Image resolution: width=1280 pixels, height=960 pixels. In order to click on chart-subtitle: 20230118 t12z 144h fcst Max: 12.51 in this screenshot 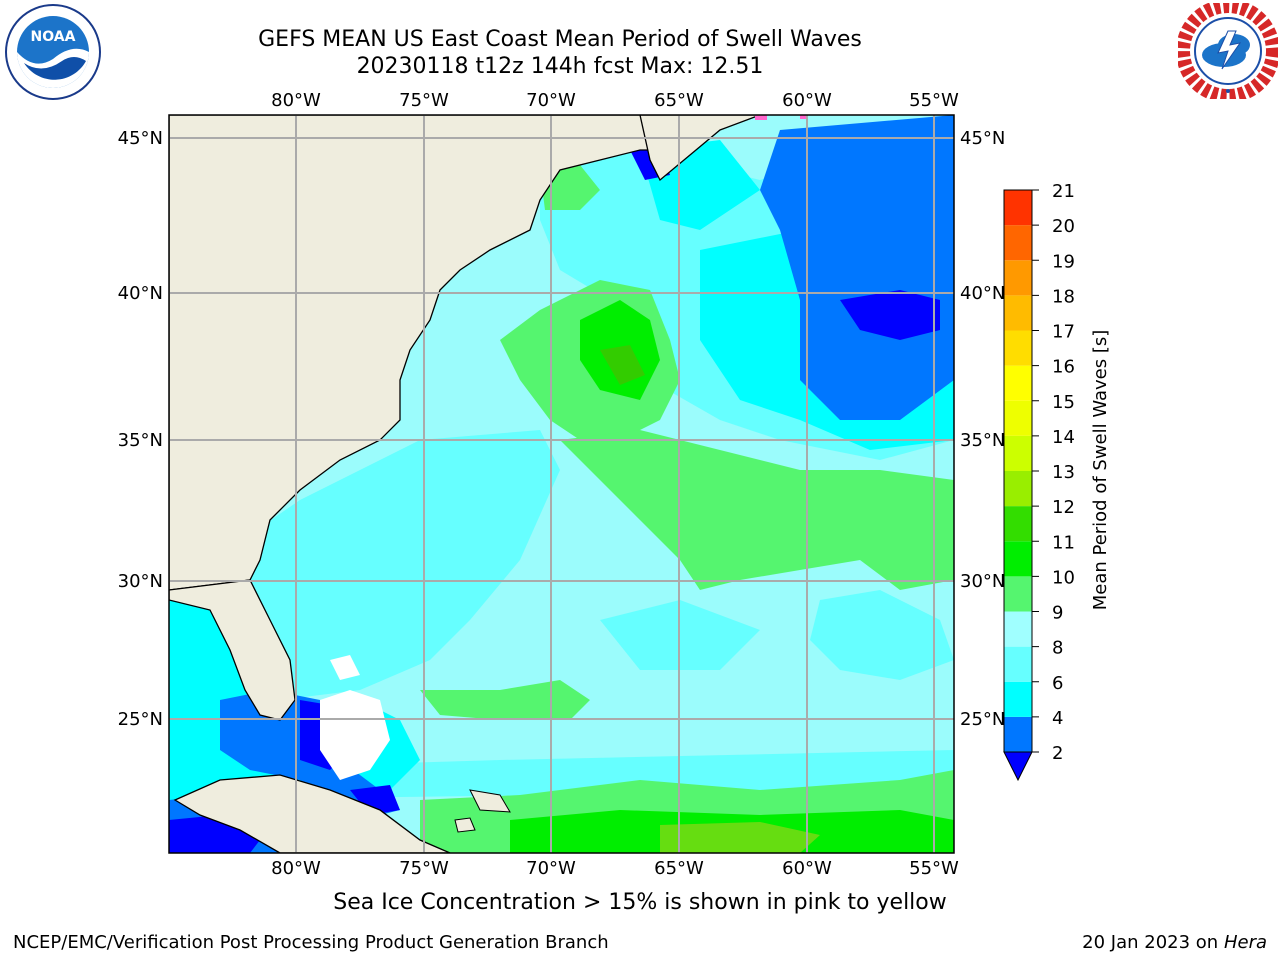, I will do `click(560, 66)`.